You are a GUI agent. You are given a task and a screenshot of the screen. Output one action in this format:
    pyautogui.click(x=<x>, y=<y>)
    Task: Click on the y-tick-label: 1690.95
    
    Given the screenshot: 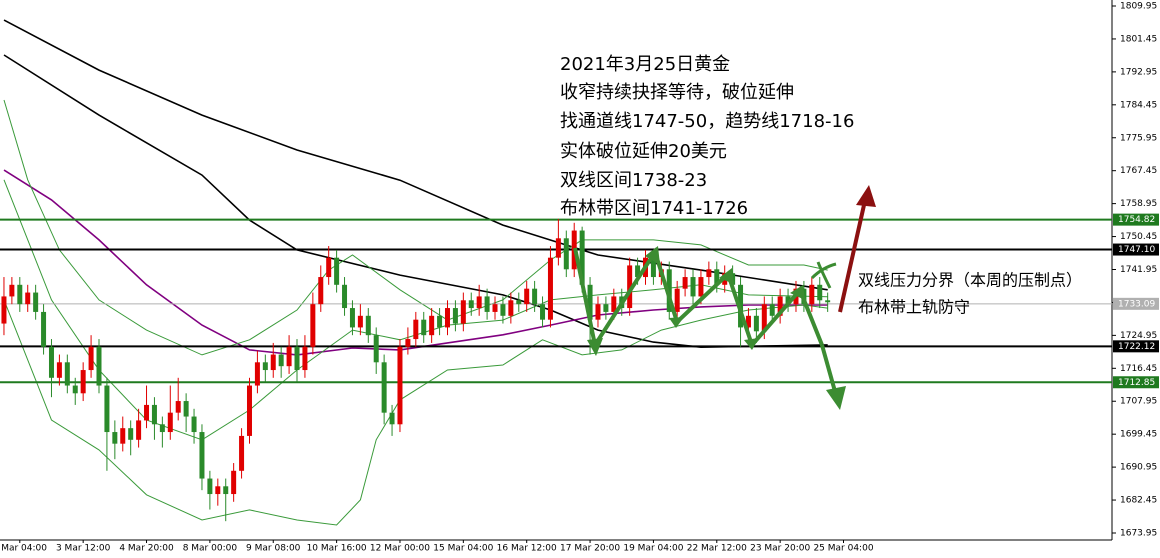 What is the action you would take?
    pyautogui.click(x=1138, y=468)
    